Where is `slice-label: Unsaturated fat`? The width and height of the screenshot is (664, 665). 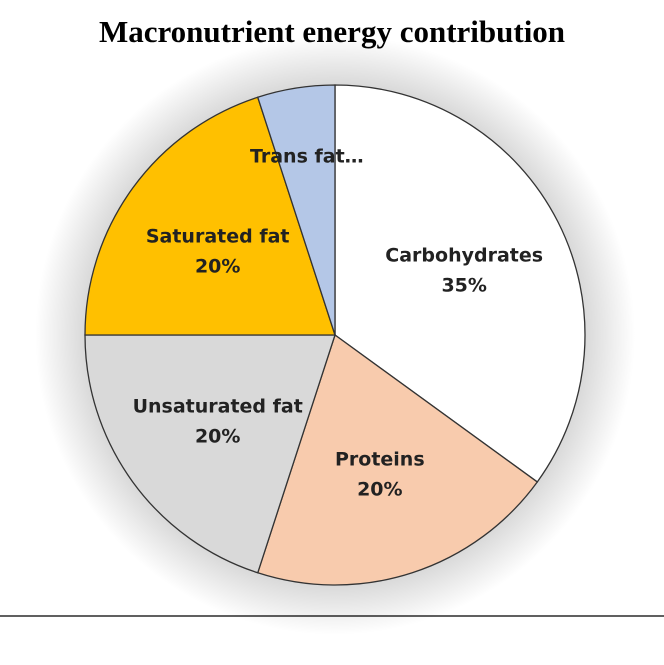
slice-label: Unsaturated fat is located at coordinates (218, 407).